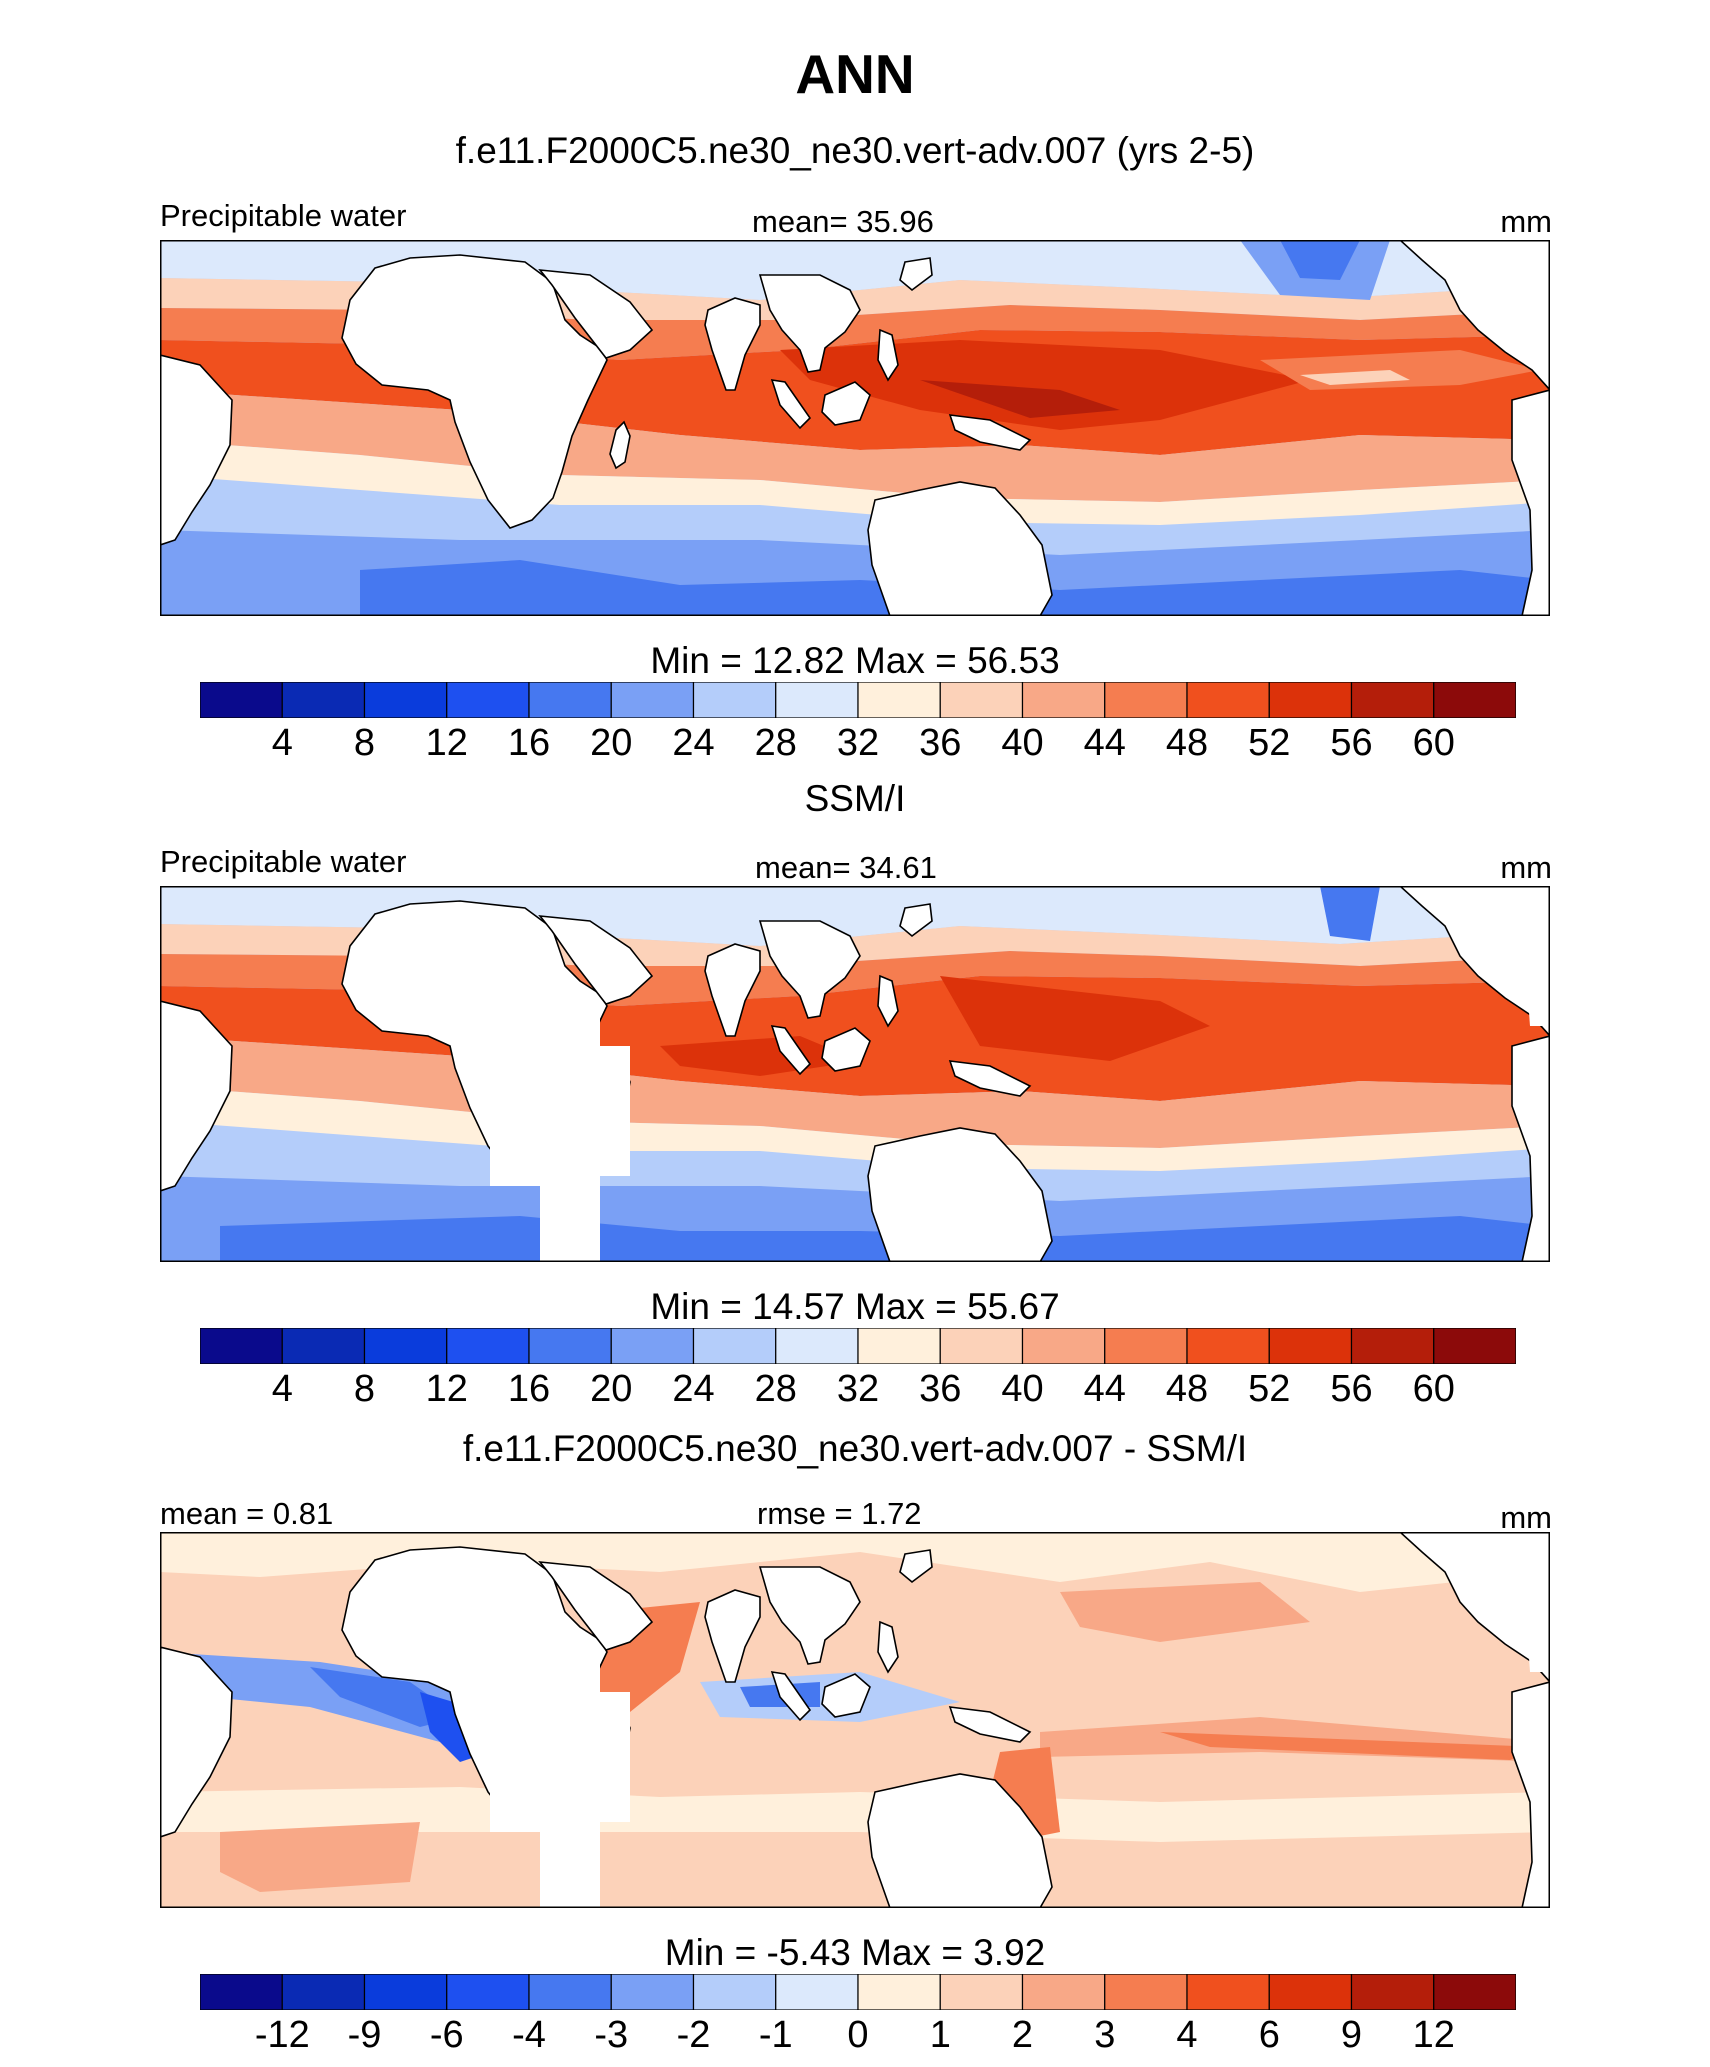 Image resolution: width=1710 pixels, height=2067 pixels. What do you see at coordinates (1022, 743) in the screenshot?
I see `panel-1-colorbar-tick-label: 40` at bounding box center [1022, 743].